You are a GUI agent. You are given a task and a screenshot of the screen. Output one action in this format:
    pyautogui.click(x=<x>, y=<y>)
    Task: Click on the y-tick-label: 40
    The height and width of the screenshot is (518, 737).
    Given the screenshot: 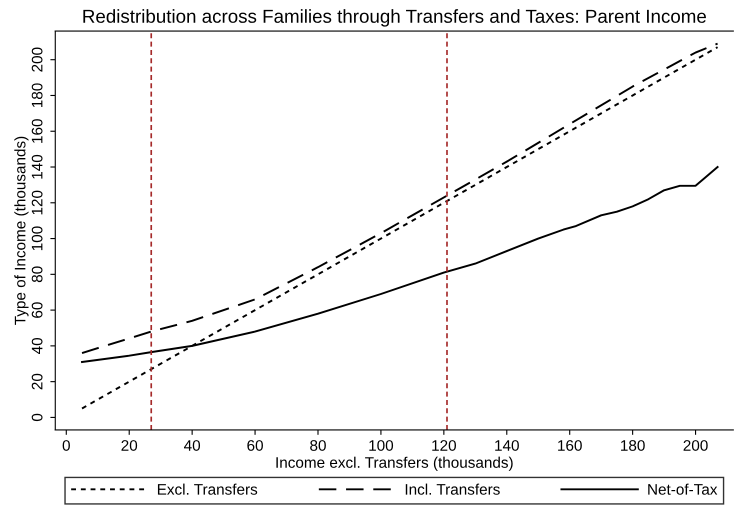 What is the action you would take?
    pyautogui.click(x=37, y=346)
    